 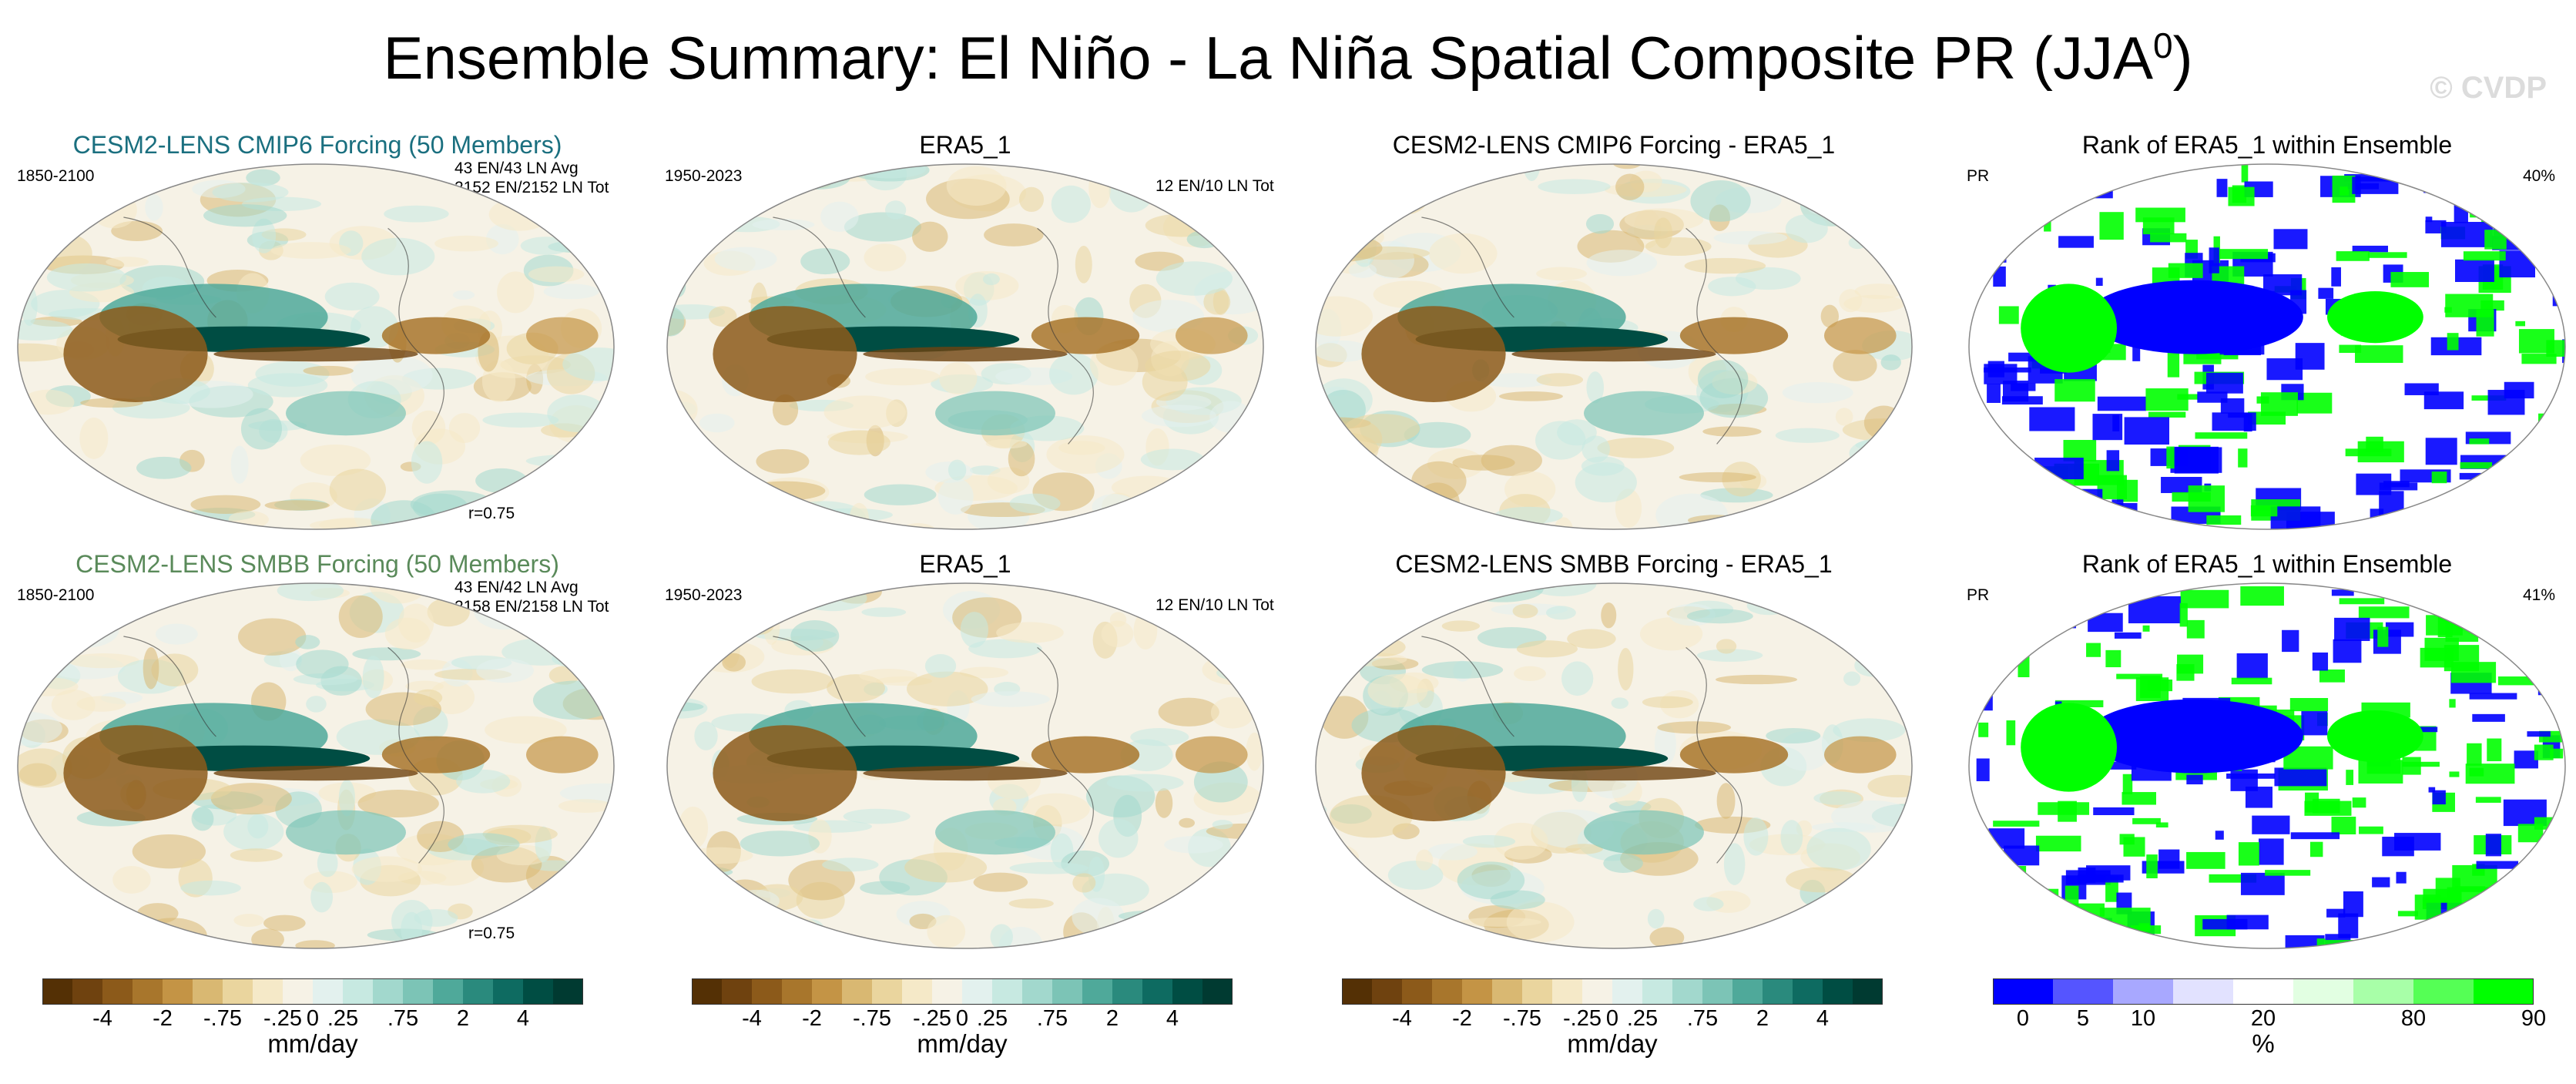 I want to click on pattern-correlation: r=0.75, so click(x=491, y=513).